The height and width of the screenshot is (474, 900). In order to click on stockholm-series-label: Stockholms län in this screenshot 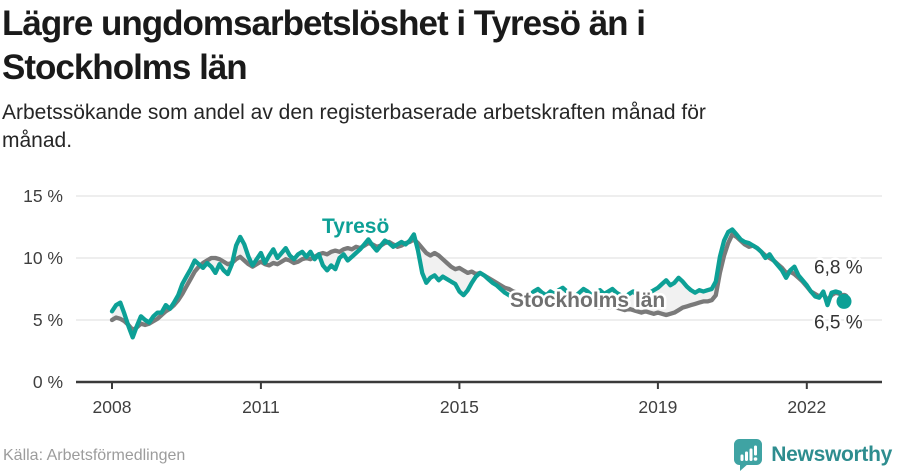, I will do `click(587, 300)`.